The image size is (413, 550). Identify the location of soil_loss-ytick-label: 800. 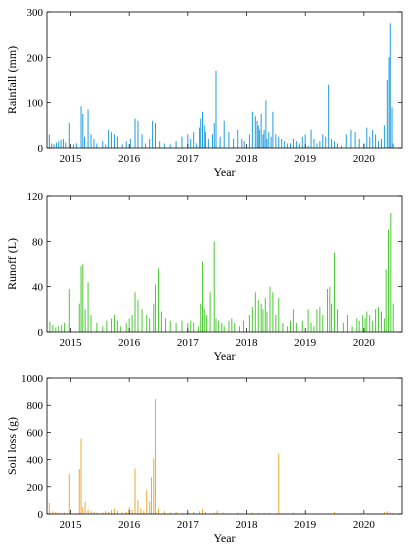
(35, 406).